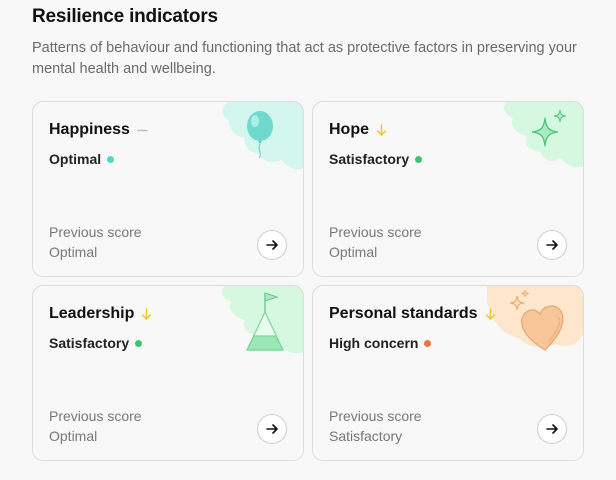 The image size is (616, 480). Describe the element at coordinates (543, 135) in the screenshot. I see `sparkle-icon` at that location.